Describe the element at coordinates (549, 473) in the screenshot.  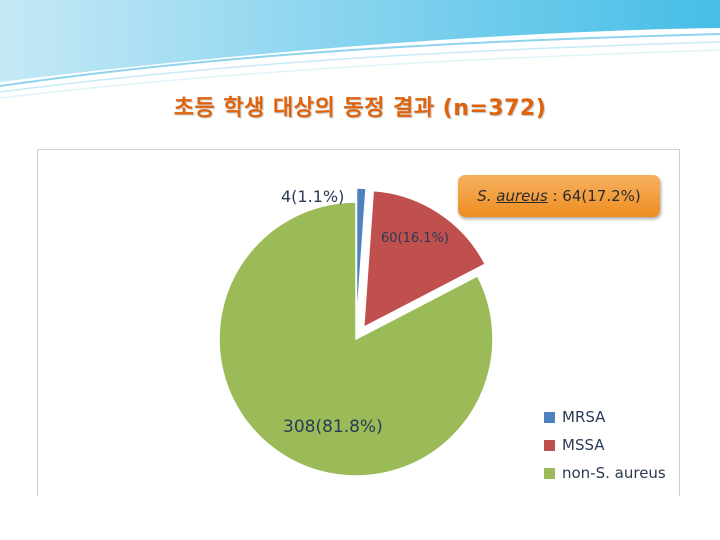
I see `legend-swatch-non-s-aureus` at that location.